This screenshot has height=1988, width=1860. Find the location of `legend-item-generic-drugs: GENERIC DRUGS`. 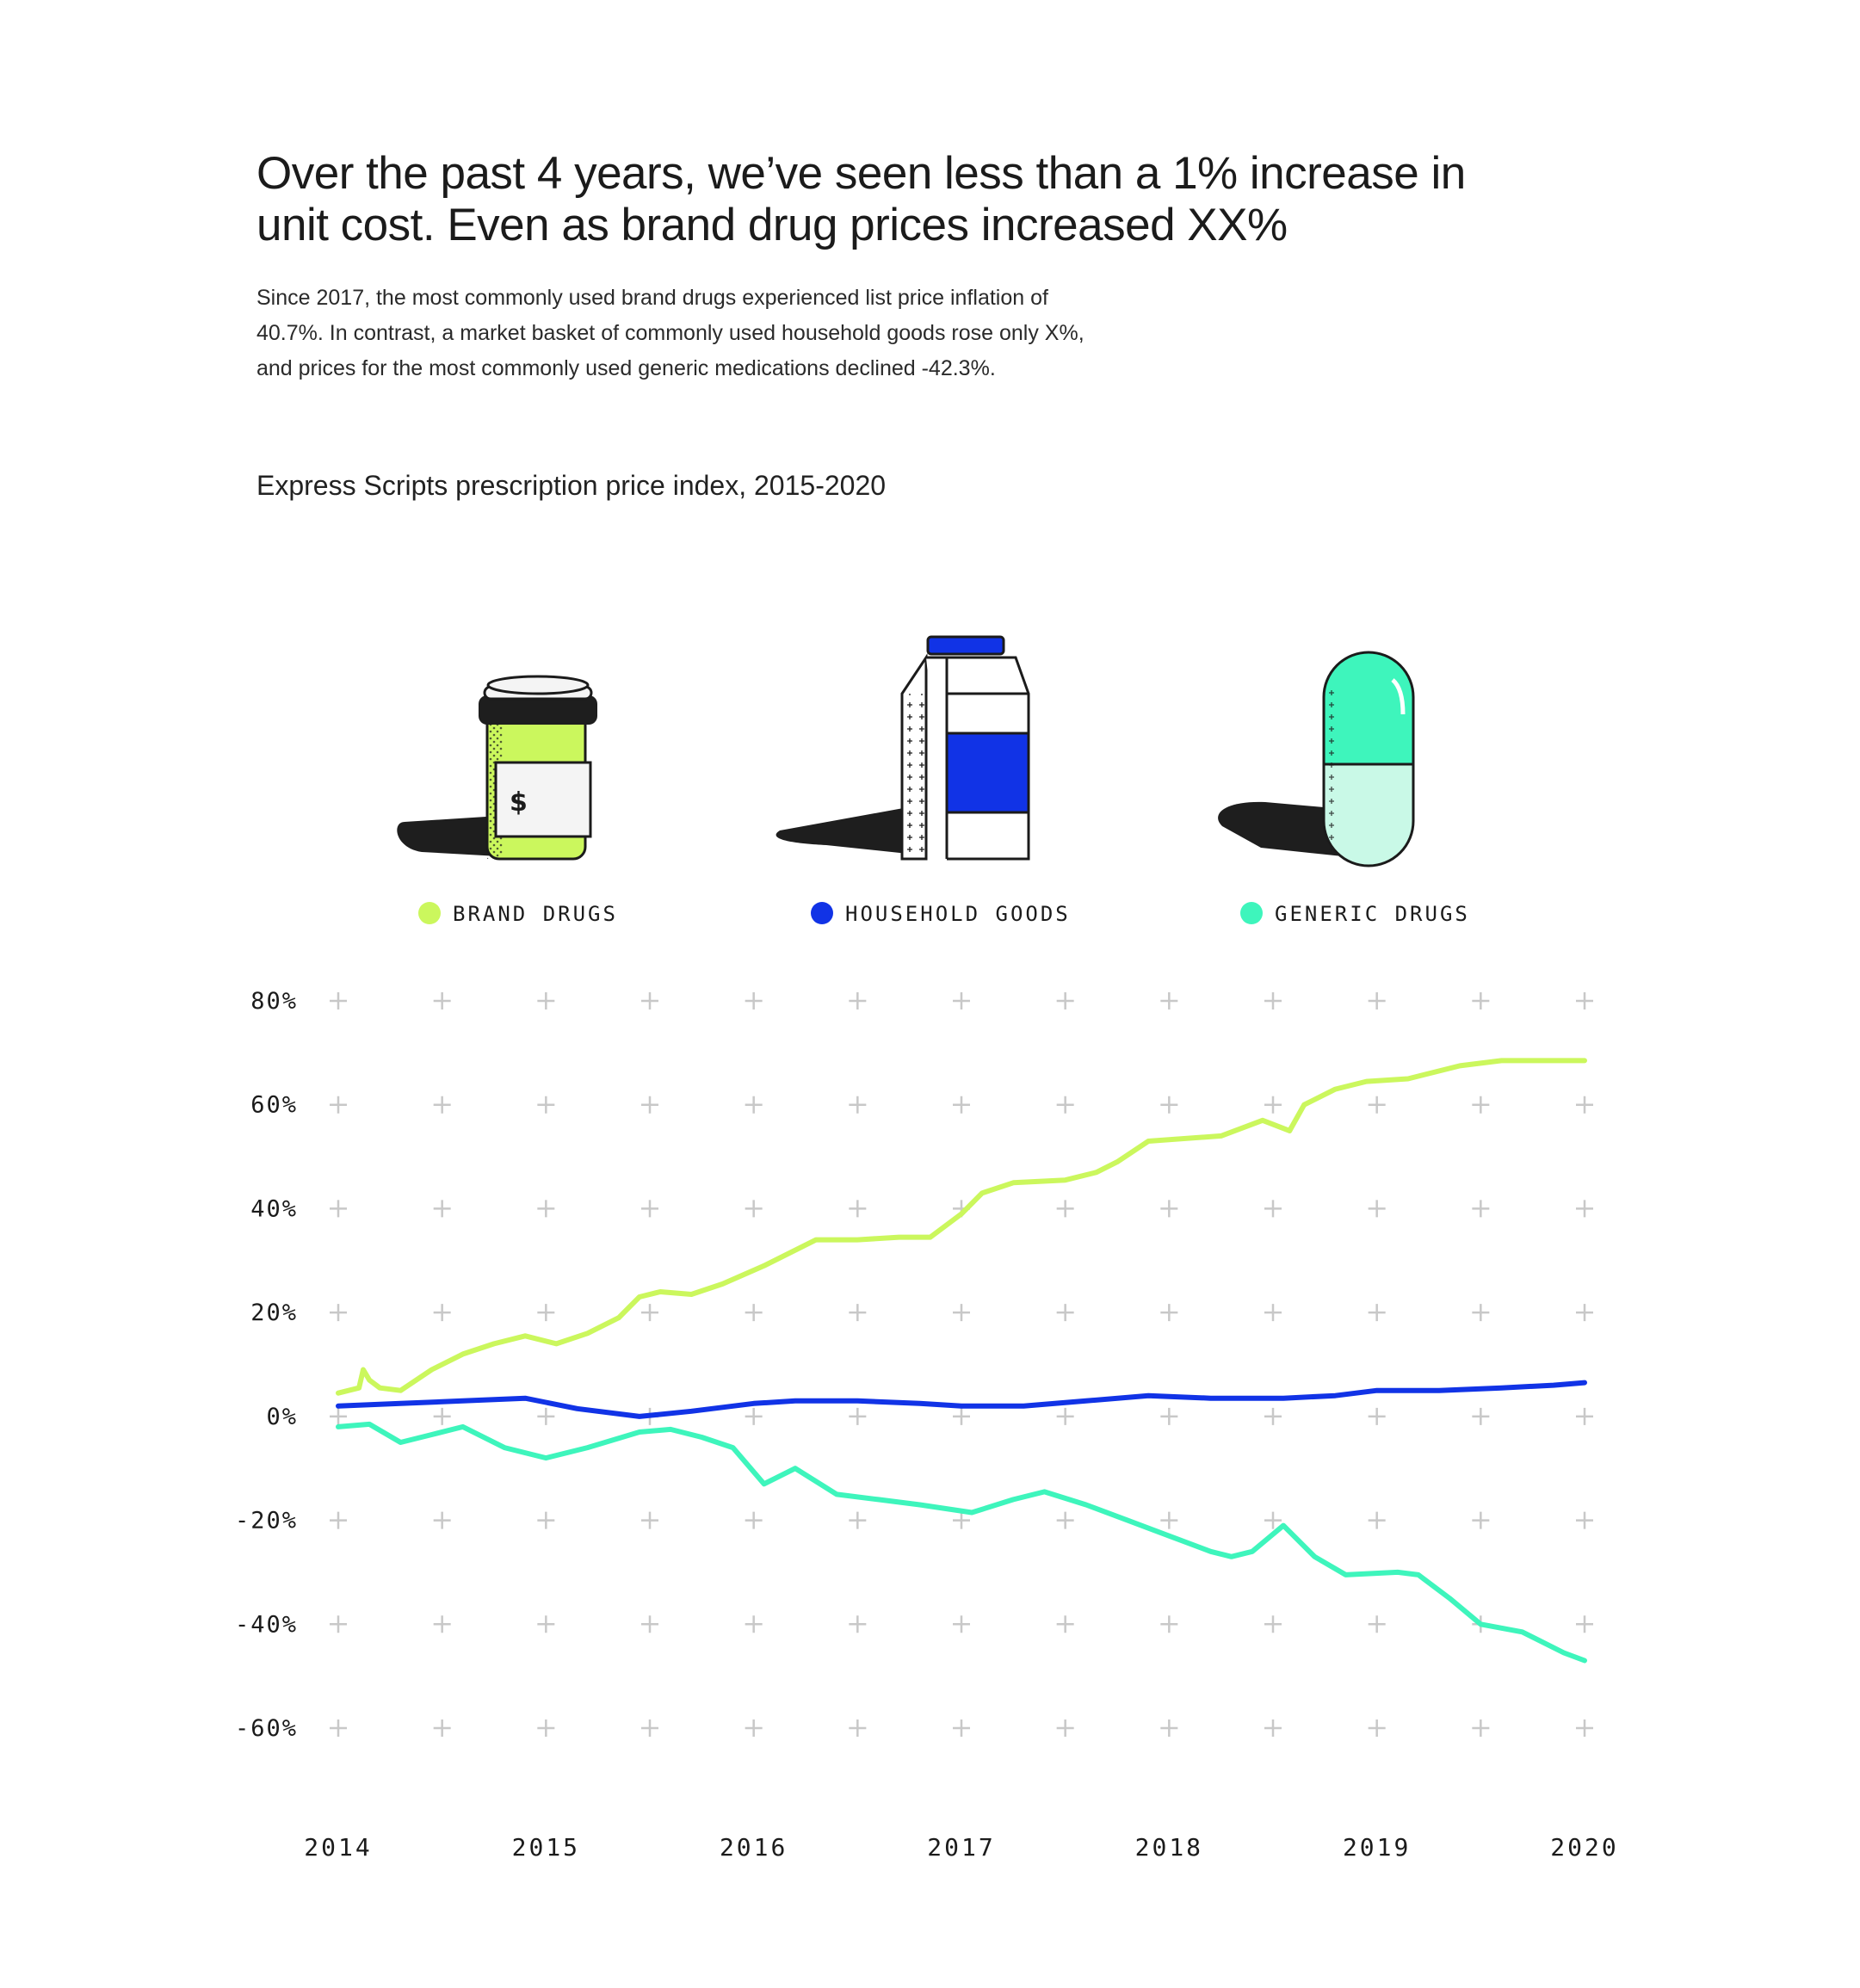

legend-item-generic-drugs: GENERIC DRUGS is located at coordinates (1355, 914).